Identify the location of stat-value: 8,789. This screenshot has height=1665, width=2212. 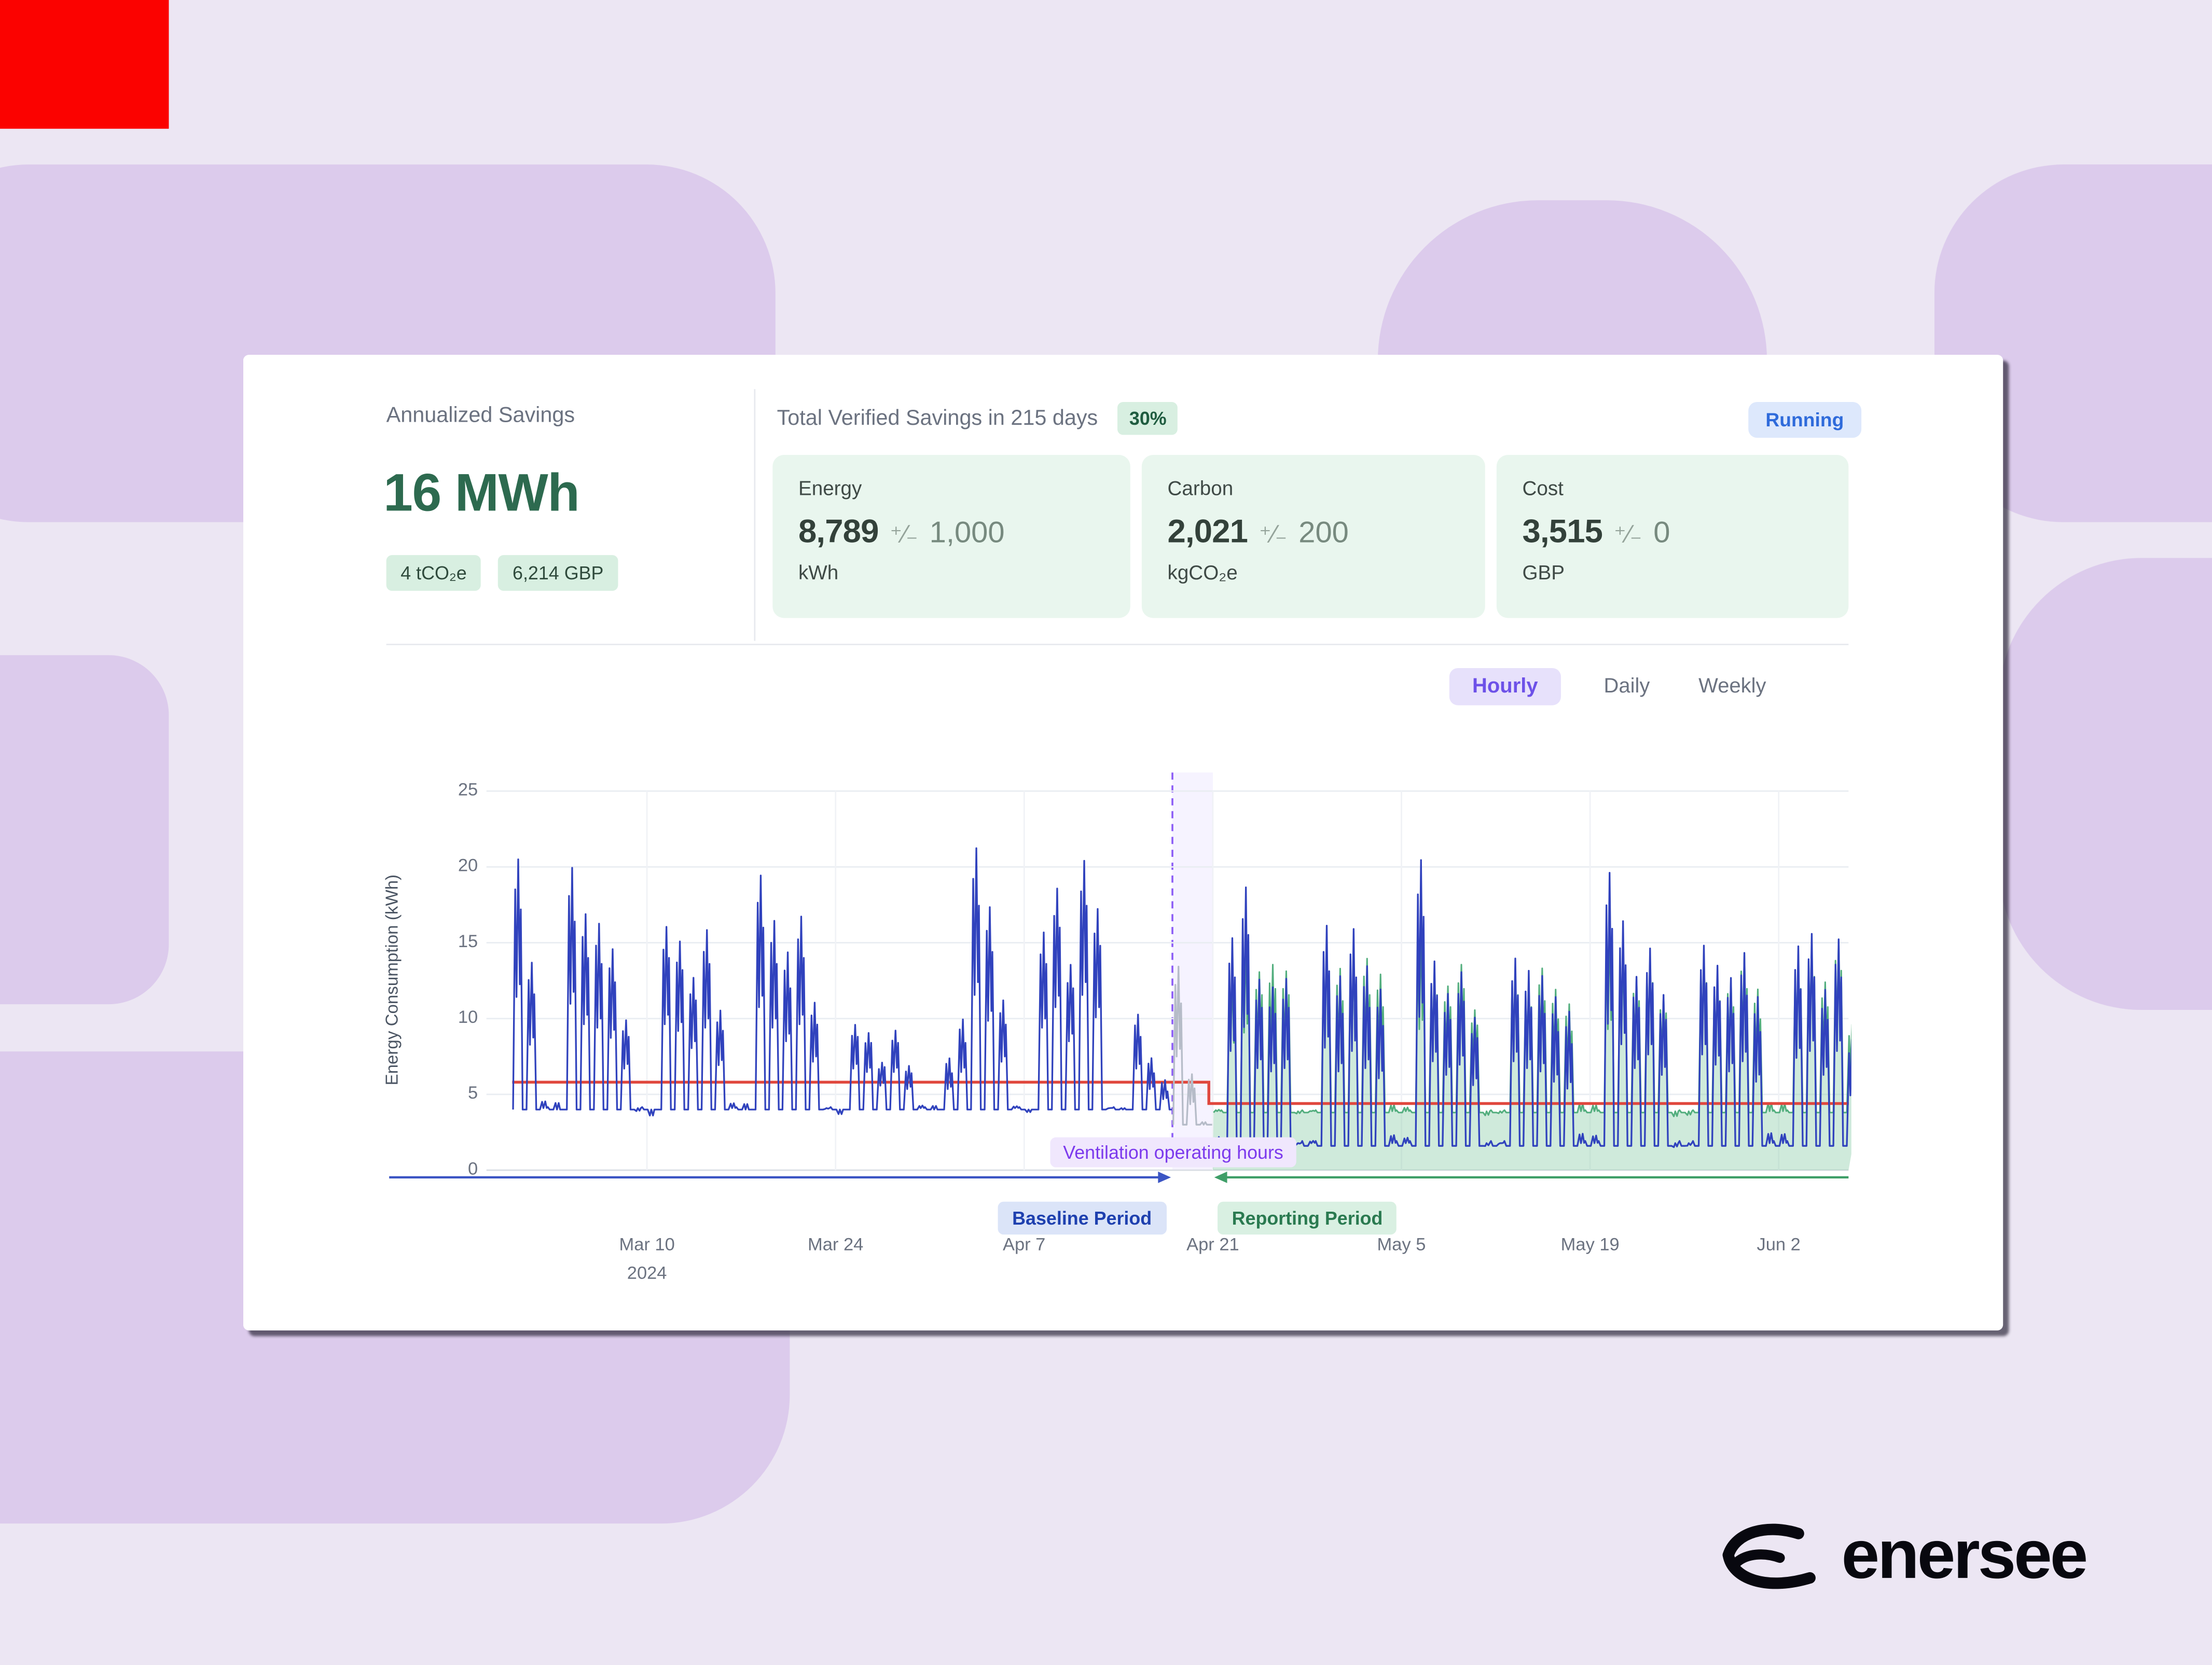
(838, 531).